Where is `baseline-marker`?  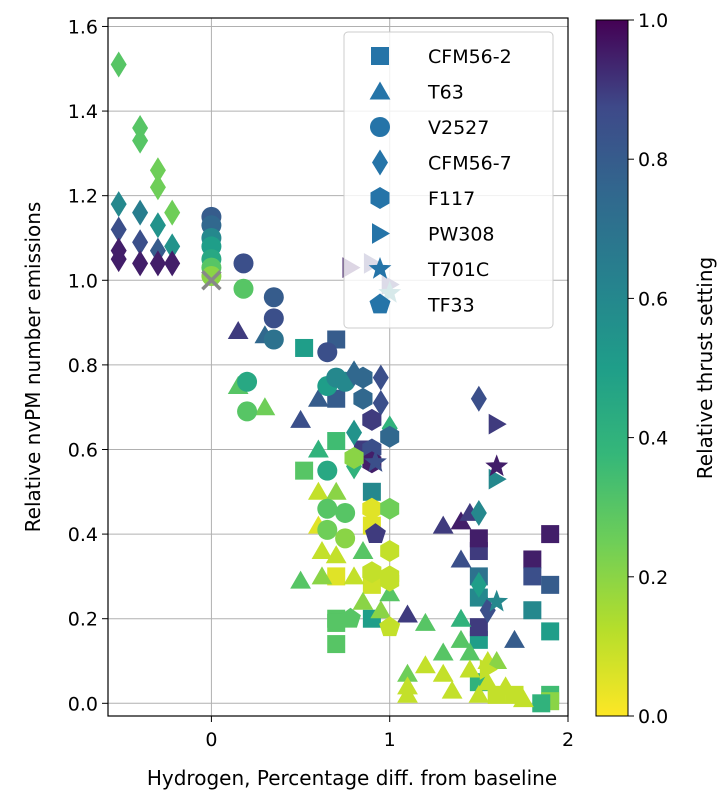 baseline-marker is located at coordinates (211, 280).